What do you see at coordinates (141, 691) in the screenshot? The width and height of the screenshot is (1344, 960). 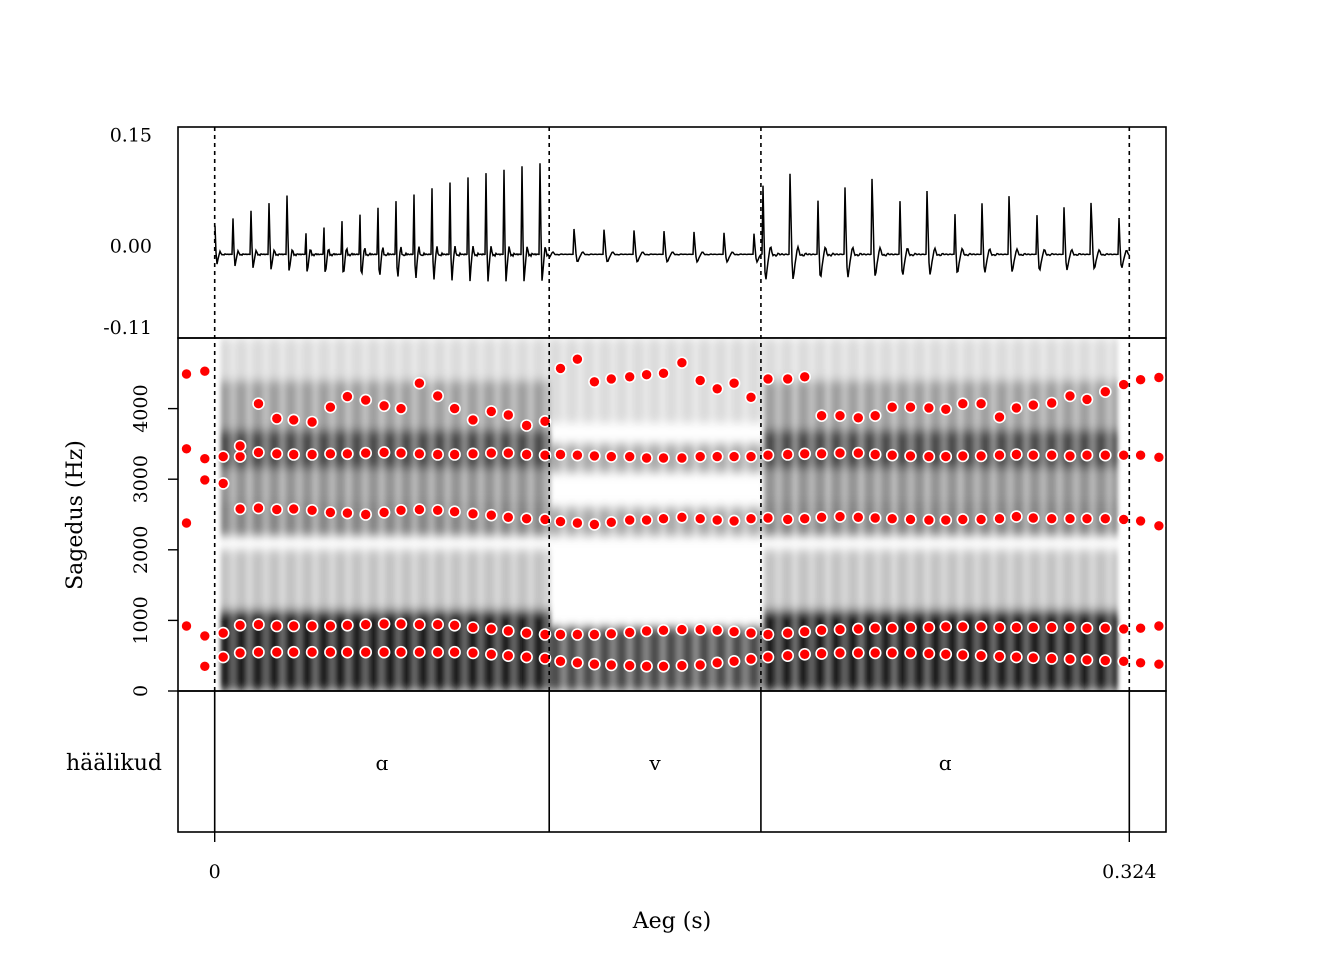 I see `spectrogram-tick-label: 0` at bounding box center [141, 691].